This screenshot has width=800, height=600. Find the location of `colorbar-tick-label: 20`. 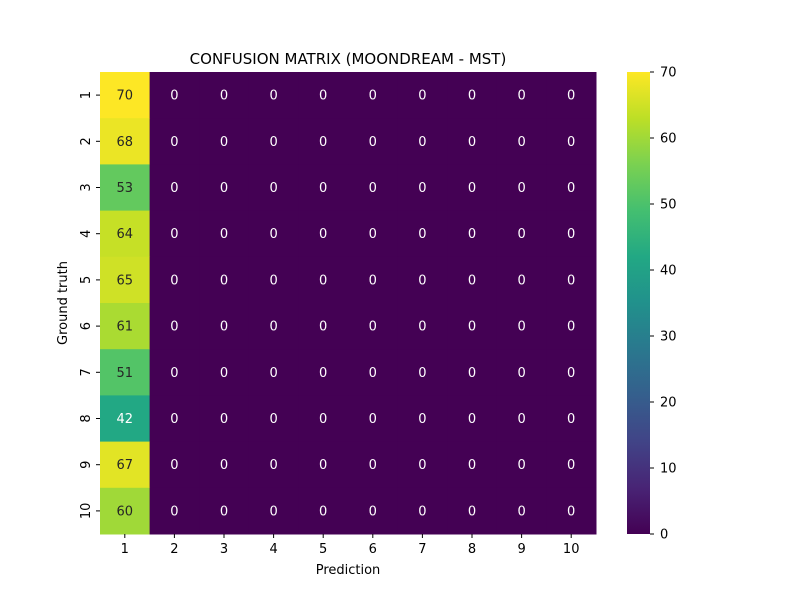

colorbar-tick-label: 20 is located at coordinates (668, 403).